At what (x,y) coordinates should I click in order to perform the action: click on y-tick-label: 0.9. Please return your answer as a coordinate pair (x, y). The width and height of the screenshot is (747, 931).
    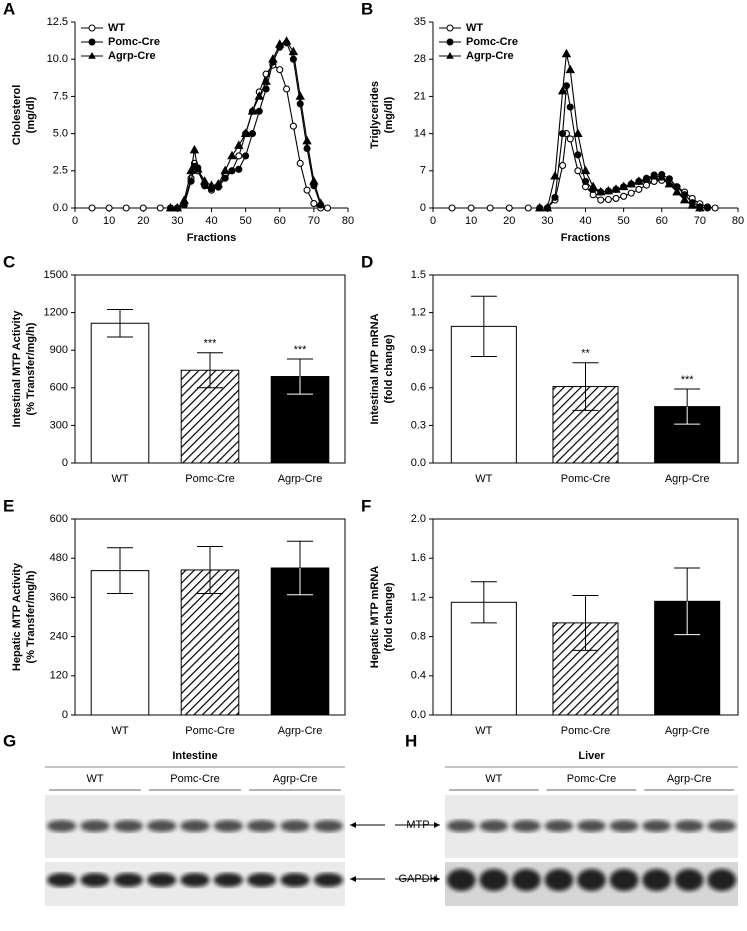
    Looking at the image, I should click on (418, 350).